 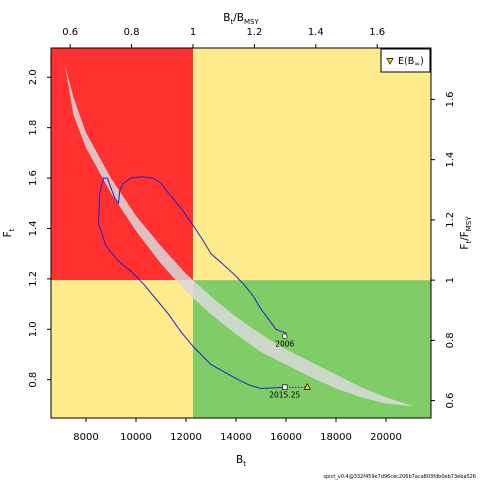 I want to click on y-axis-left: 0.8 1.0 1.2 1.4 1.6 1.8 2.0, so click(x=39, y=228).